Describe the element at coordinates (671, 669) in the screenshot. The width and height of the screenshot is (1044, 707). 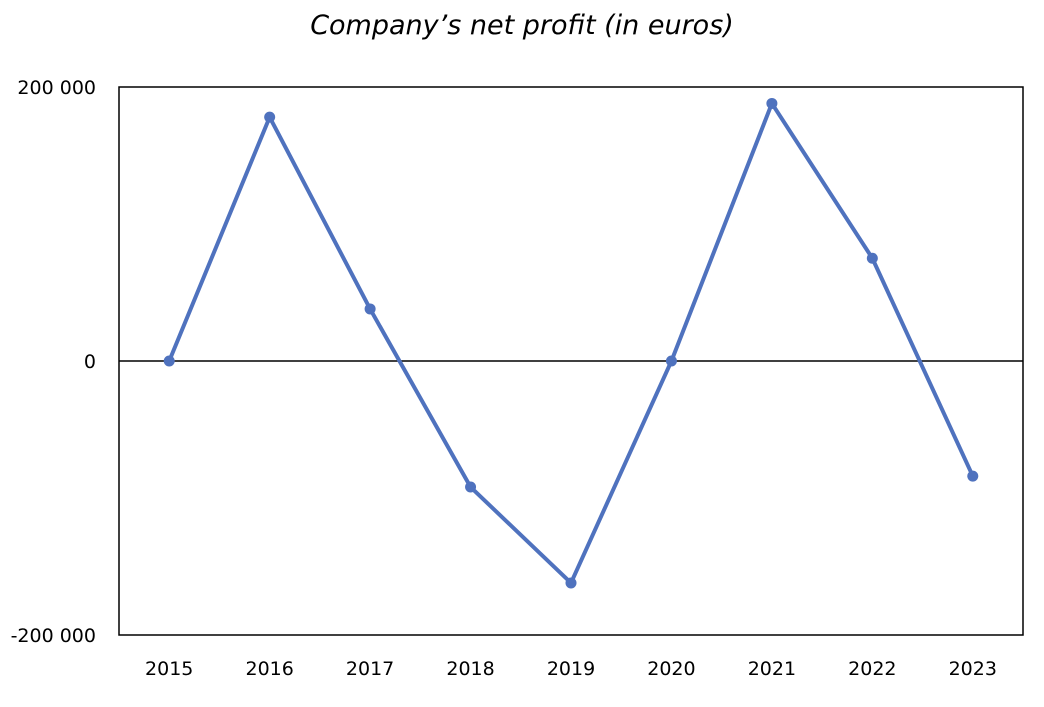
I see `x-tick-label: 2020` at that location.